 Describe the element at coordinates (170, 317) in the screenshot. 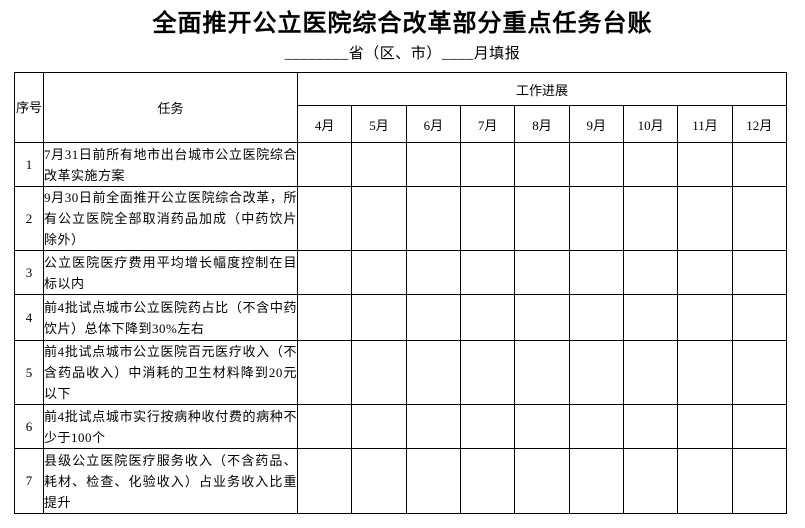

I see `task-description-cell: 前4批试点城市公立医院药占比（不含中药饮片）总体下降到30%左右` at that location.